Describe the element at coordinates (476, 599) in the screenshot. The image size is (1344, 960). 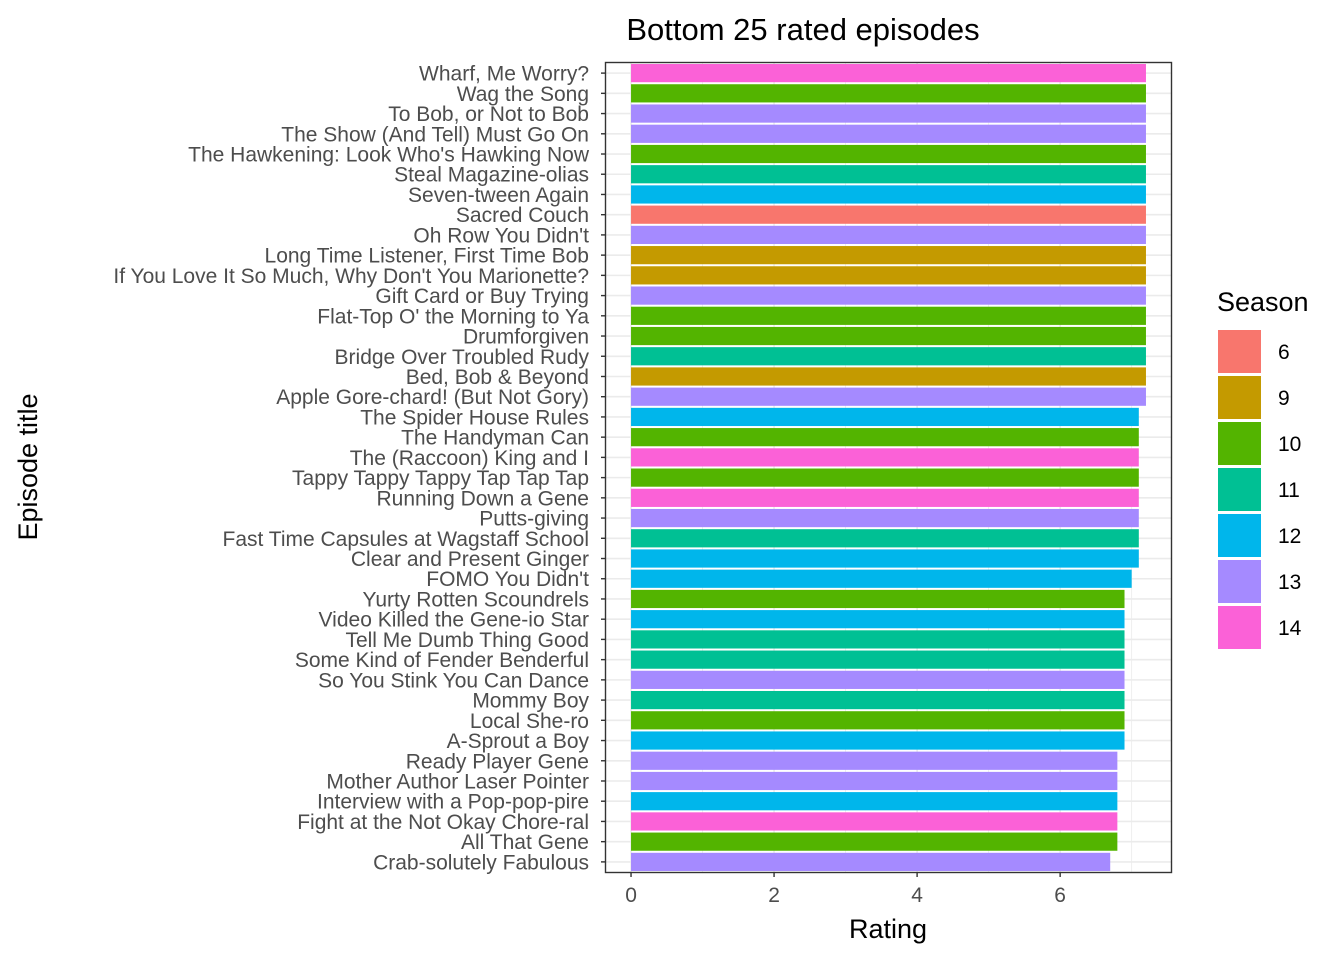
I see `y-tick-label: Yurty Rotten Scoundrels` at that location.